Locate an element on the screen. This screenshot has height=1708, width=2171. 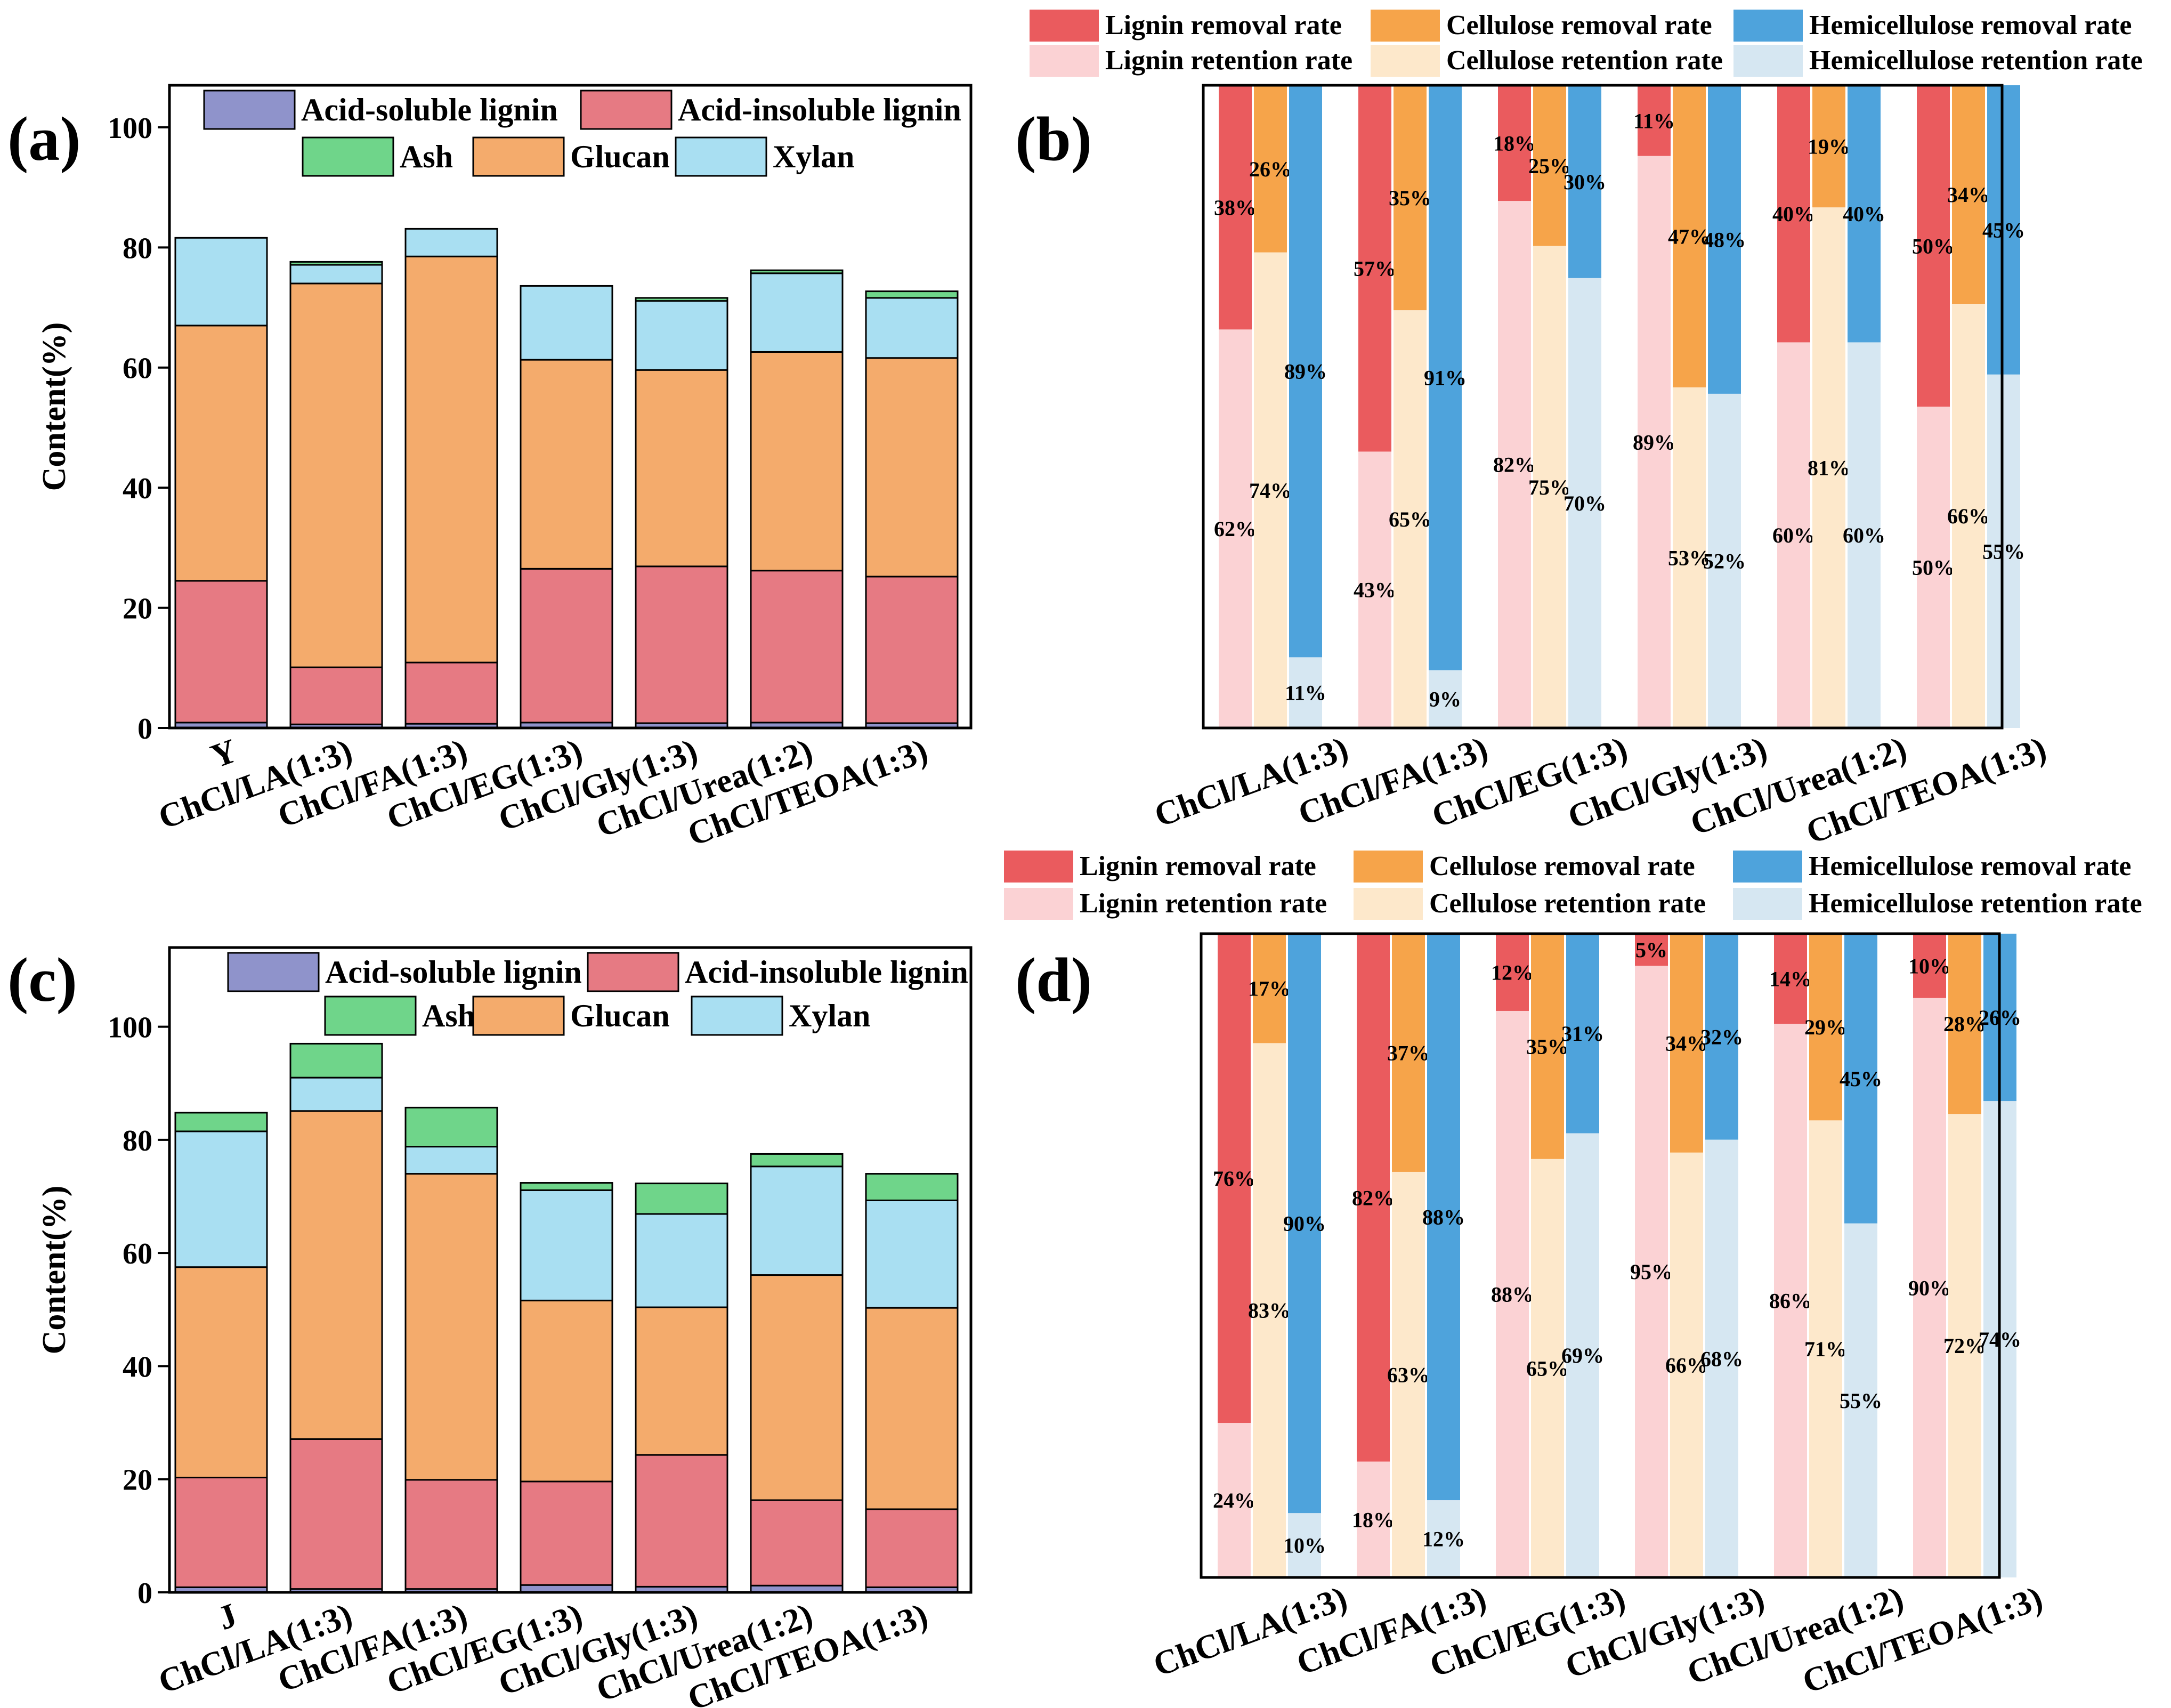
bar-glucan-y is located at coordinates (221, 453).